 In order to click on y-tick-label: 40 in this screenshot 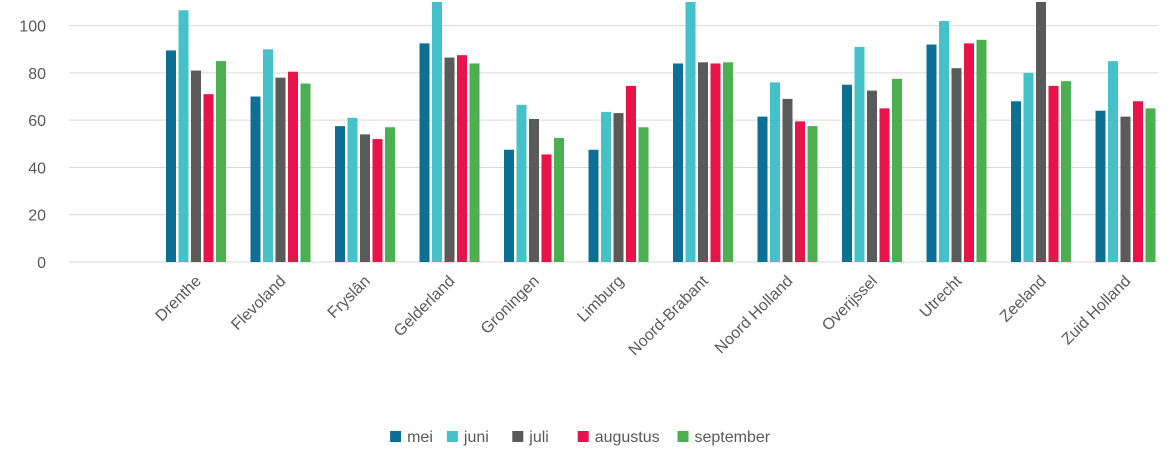, I will do `click(37, 168)`.